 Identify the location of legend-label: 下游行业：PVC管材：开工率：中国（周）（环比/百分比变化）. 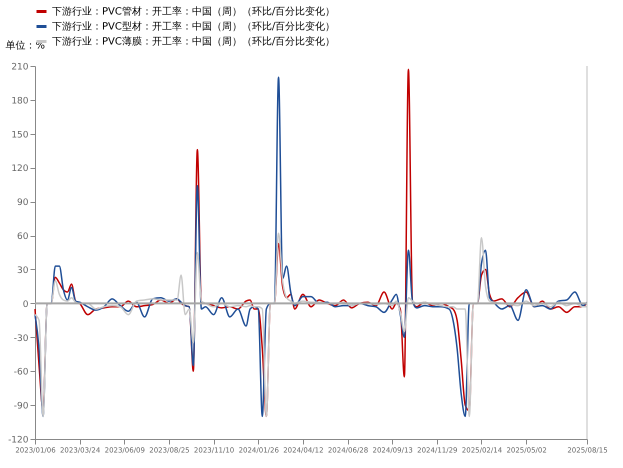
(194, 12).